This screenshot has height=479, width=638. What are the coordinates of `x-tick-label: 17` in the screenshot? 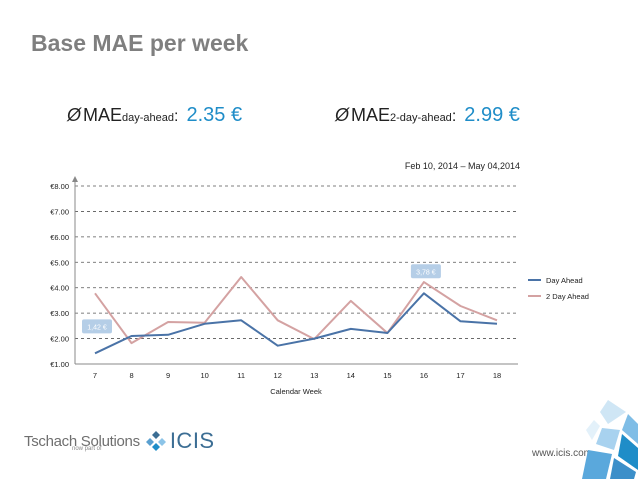 It's located at (460, 375).